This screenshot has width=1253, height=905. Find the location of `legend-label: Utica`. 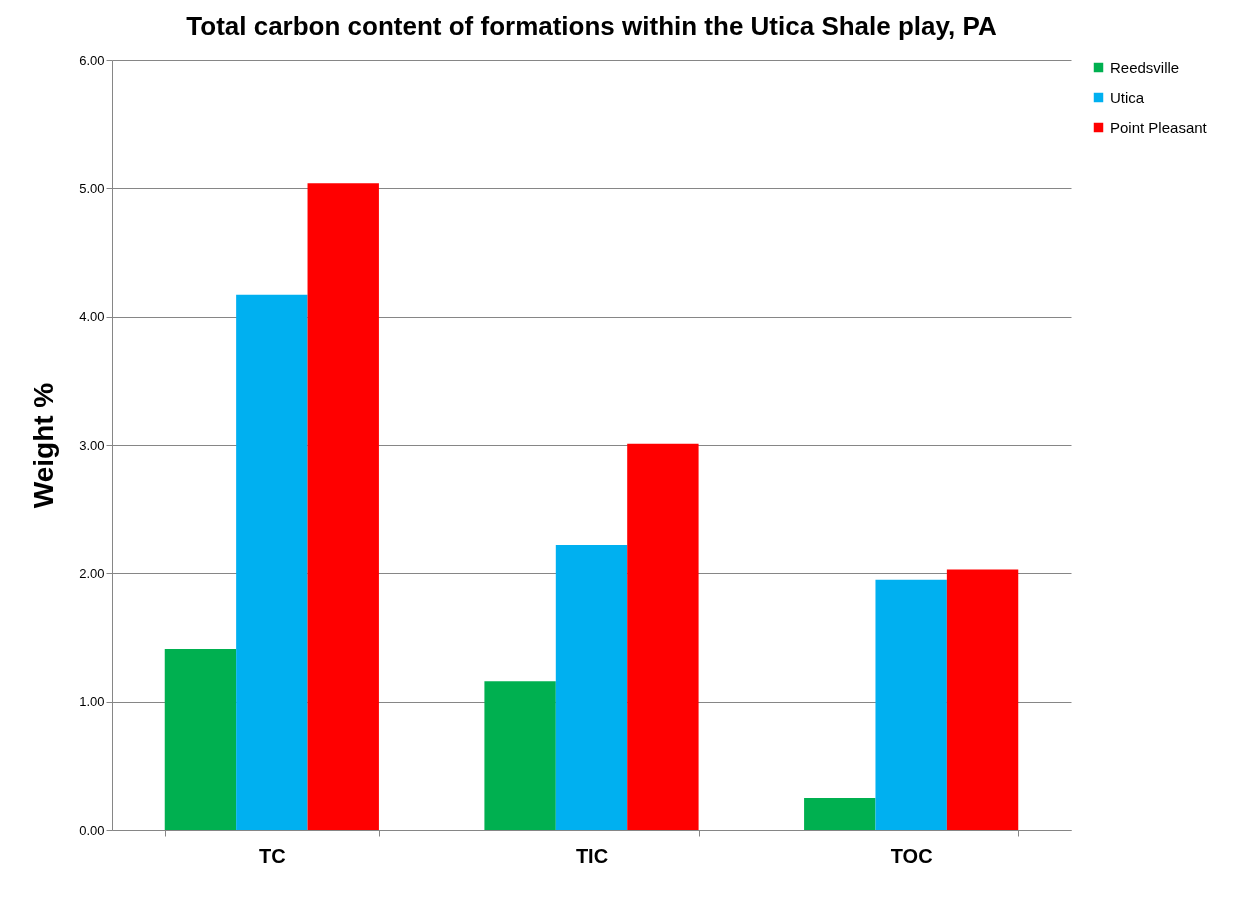

legend-label: Utica is located at coordinates (1127, 97).